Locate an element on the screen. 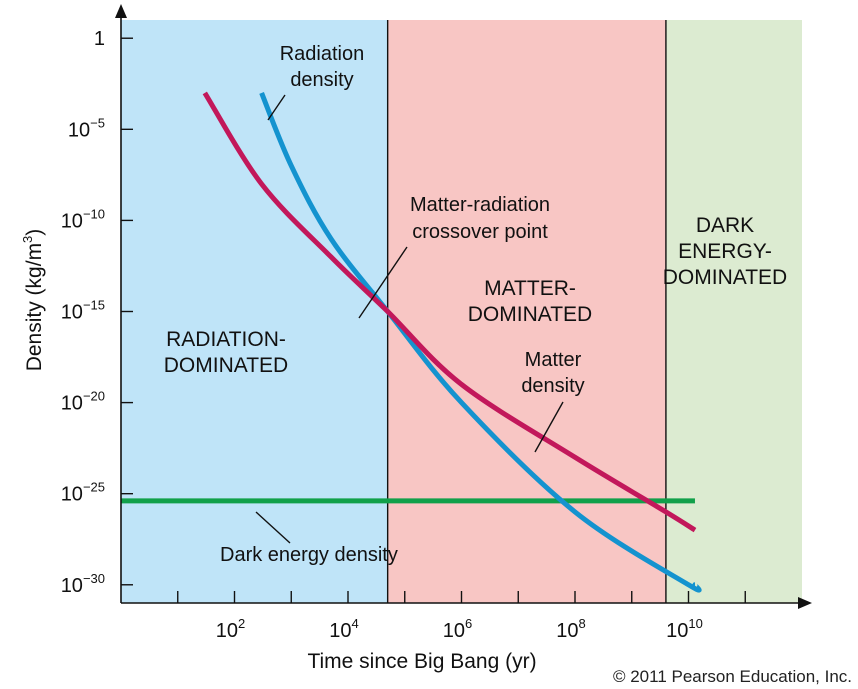 The width and height of the screenshot is (858, 689). x-tick-label-0: 10² is located at coordinates (230, 629).